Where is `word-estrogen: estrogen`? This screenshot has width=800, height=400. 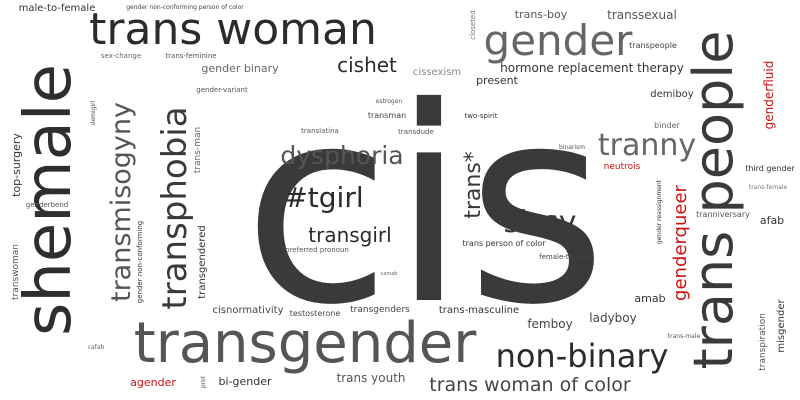
word-estrogen: estrogen is located at coordinates (389, 101).